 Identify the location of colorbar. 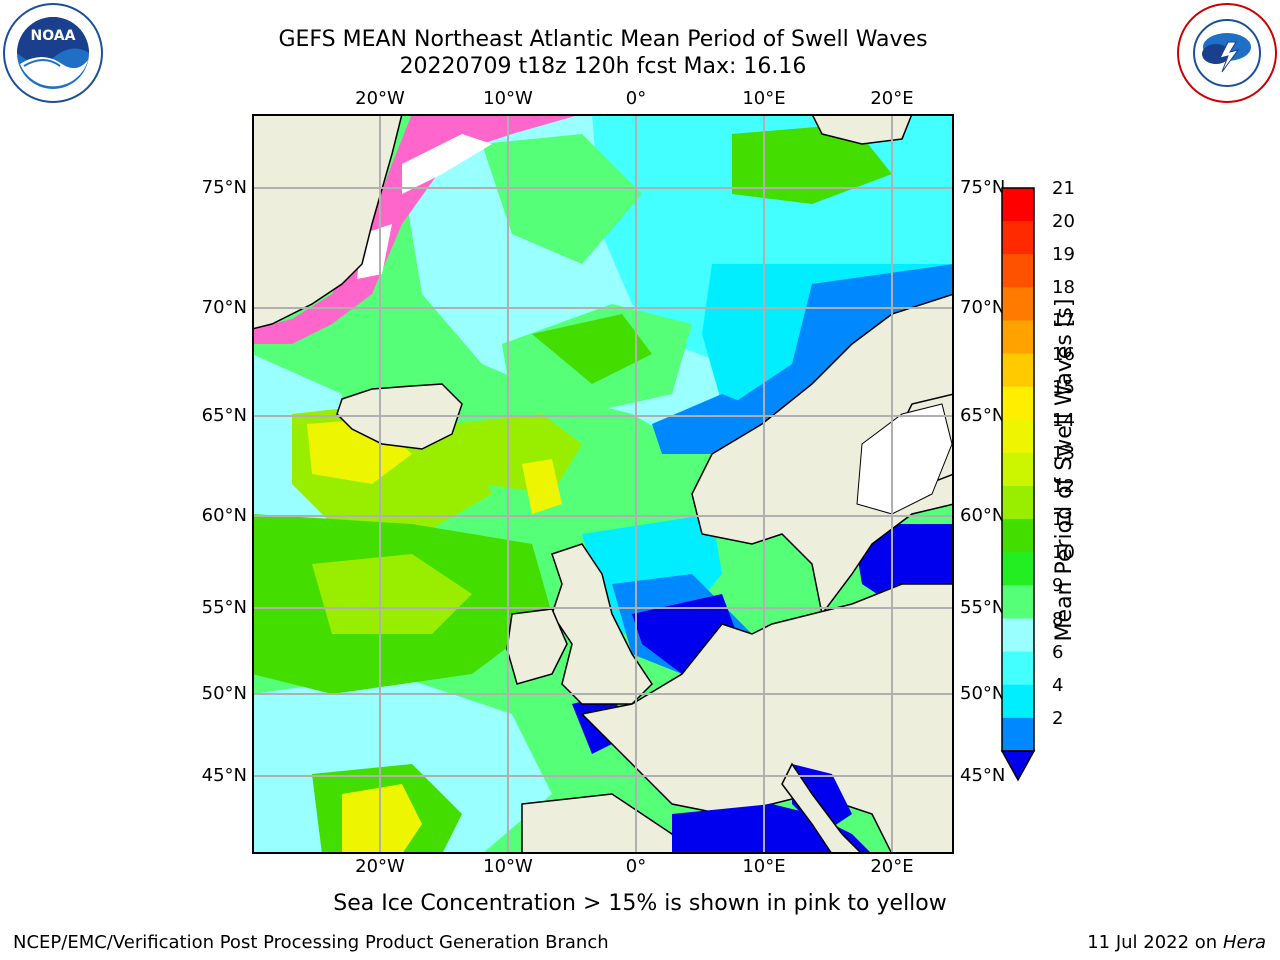
(1018, 484).